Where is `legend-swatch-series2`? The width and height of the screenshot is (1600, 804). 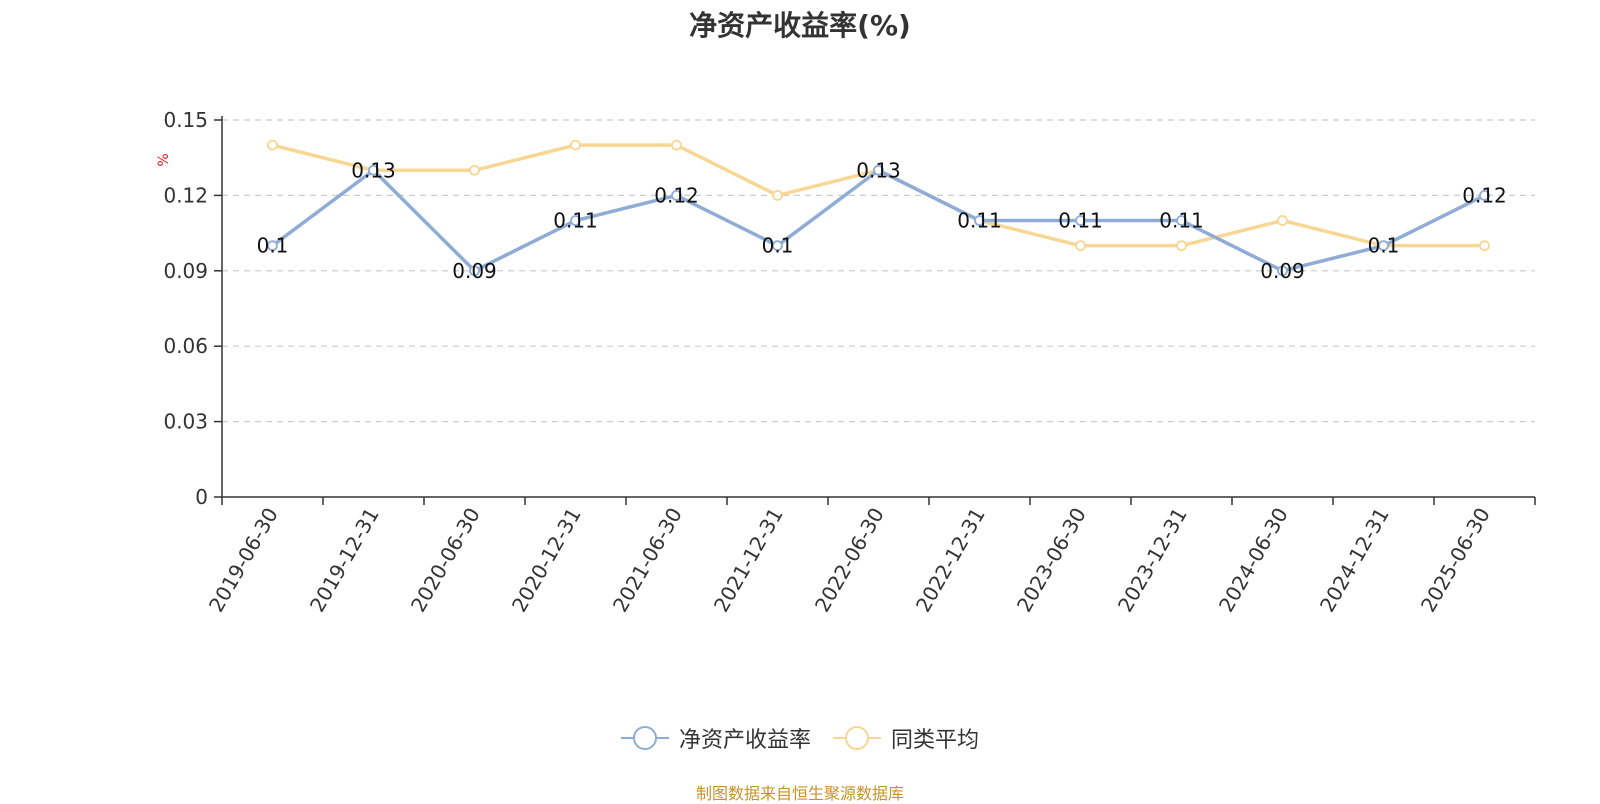
legend-swatch-series2 is located at coordinates (857, 738).